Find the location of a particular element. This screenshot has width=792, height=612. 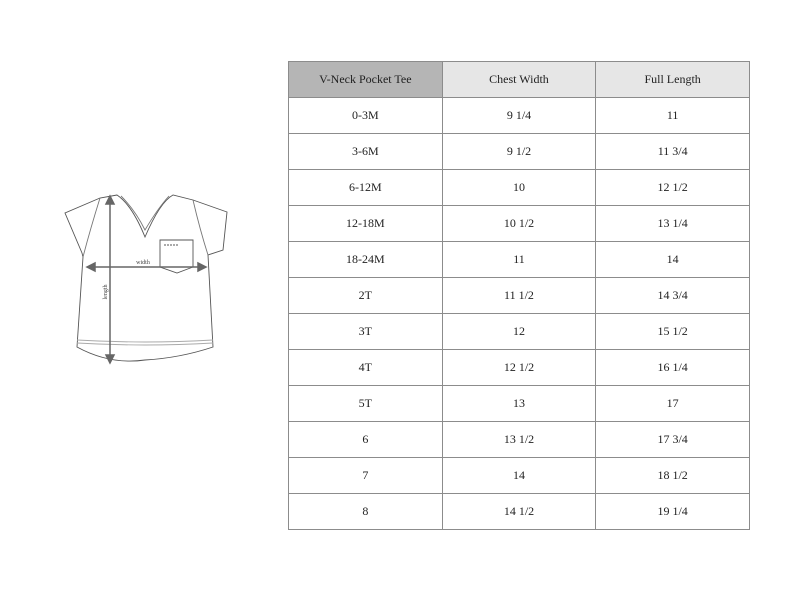

width-label: width is located at coordinates (143, 263).